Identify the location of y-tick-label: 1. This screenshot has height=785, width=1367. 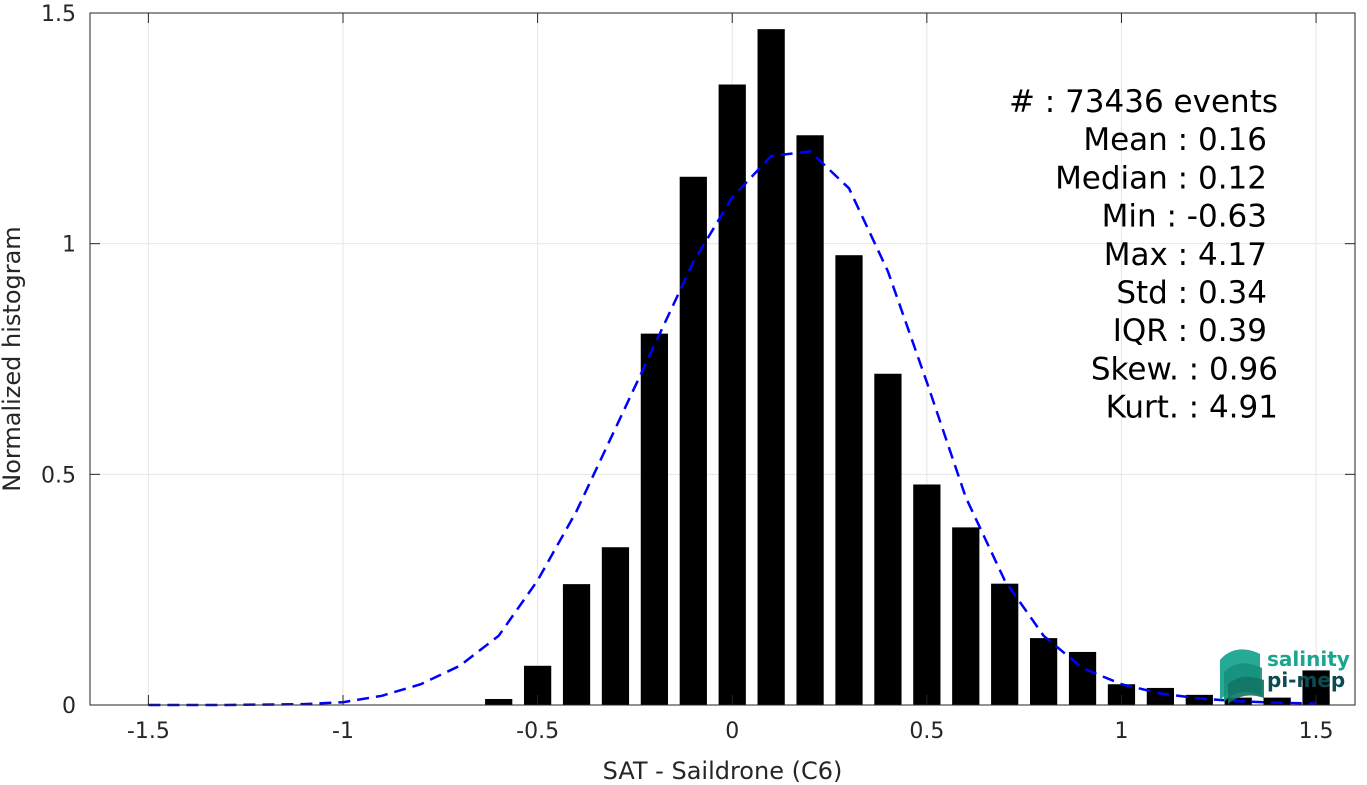
(69, 245).